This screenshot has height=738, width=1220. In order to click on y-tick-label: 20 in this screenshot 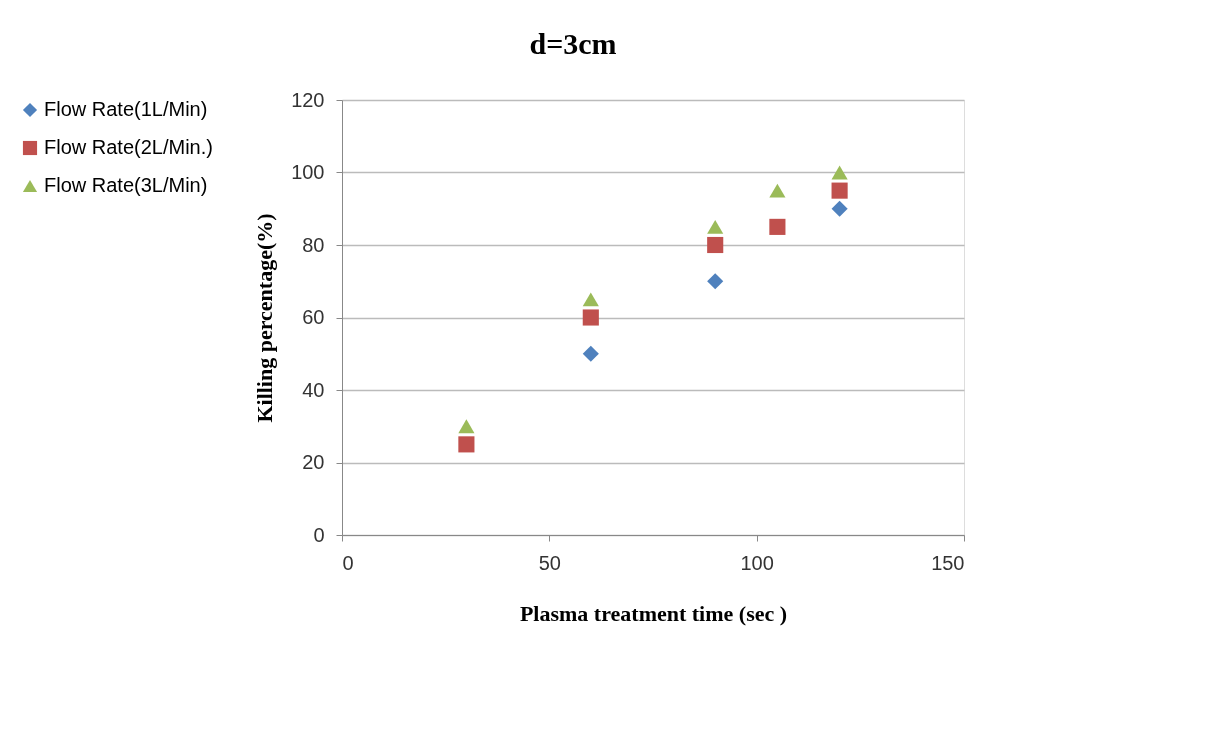, I will do `click(313, 462)`.